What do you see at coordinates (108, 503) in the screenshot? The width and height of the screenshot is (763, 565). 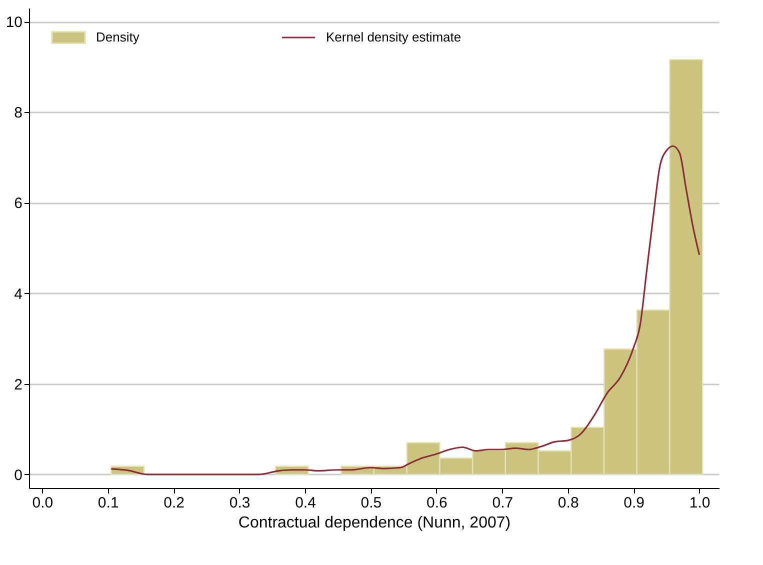 I see `x-tick-label: 0.1` at bounding box center [108, 503].